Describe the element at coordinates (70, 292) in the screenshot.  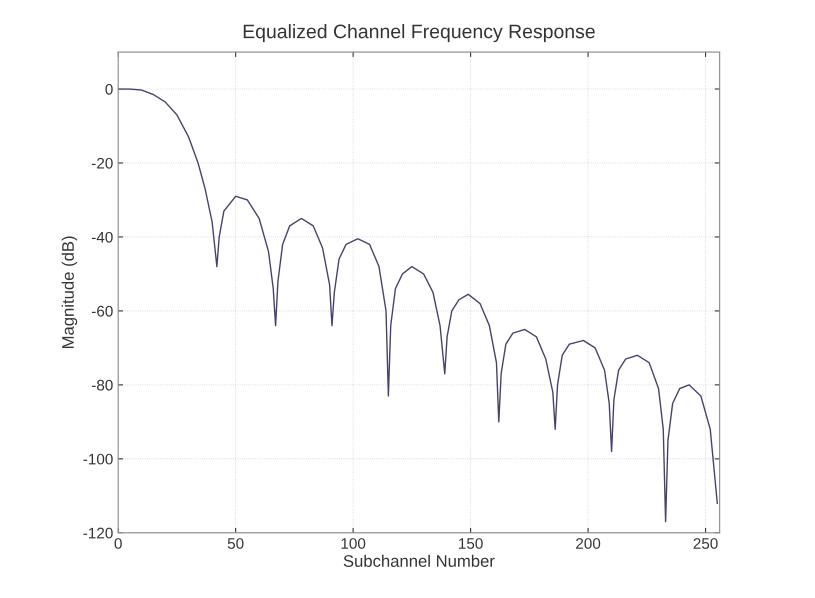
I see `y-axis-title: Magnitude (dB)` at that location.